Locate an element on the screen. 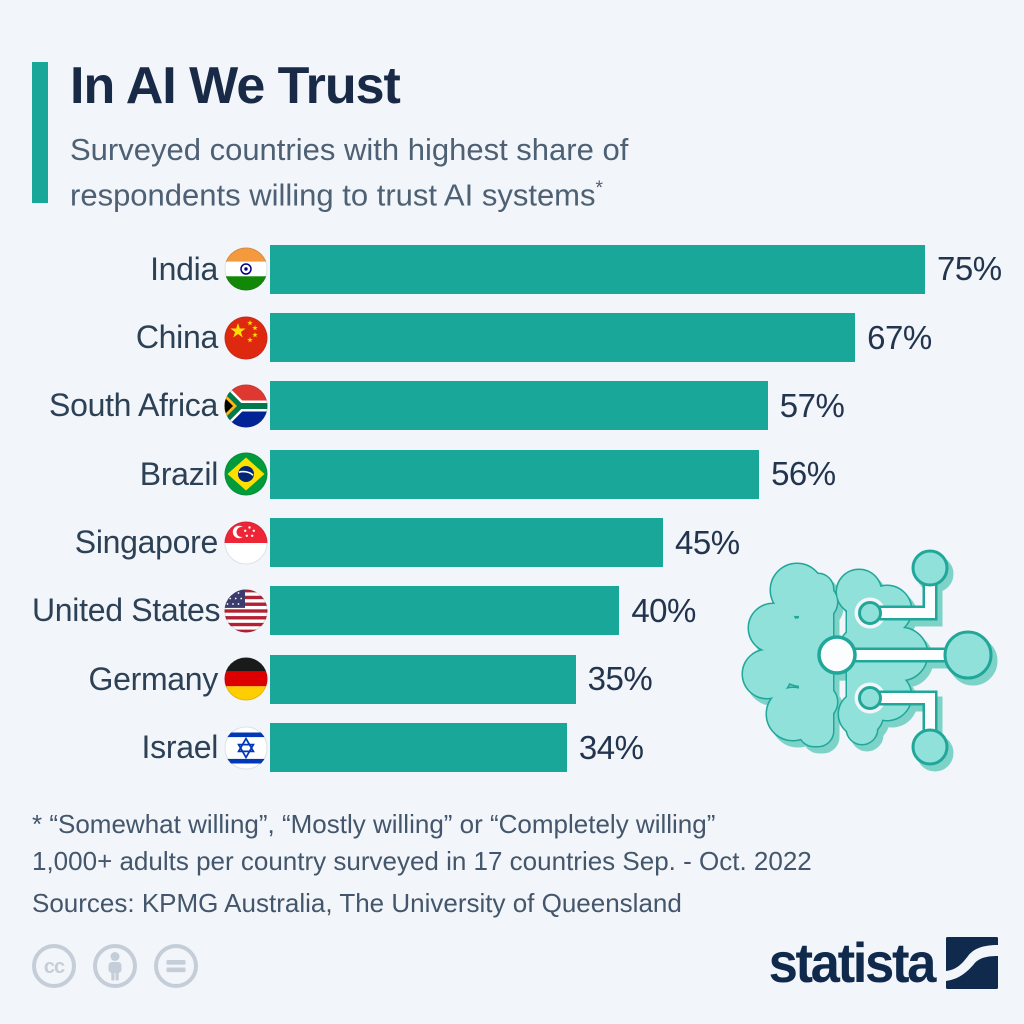  country-label: Singapore is located at coordinates (146, 542).